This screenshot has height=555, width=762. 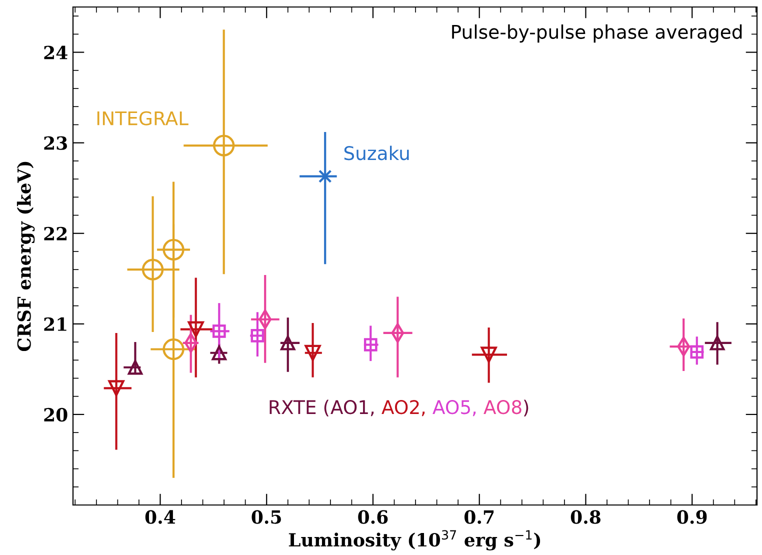 What do you see at coordinates (56, 53) in the screenshot?
I see `y-tick-label: 24` at bounding box center [56, 53].